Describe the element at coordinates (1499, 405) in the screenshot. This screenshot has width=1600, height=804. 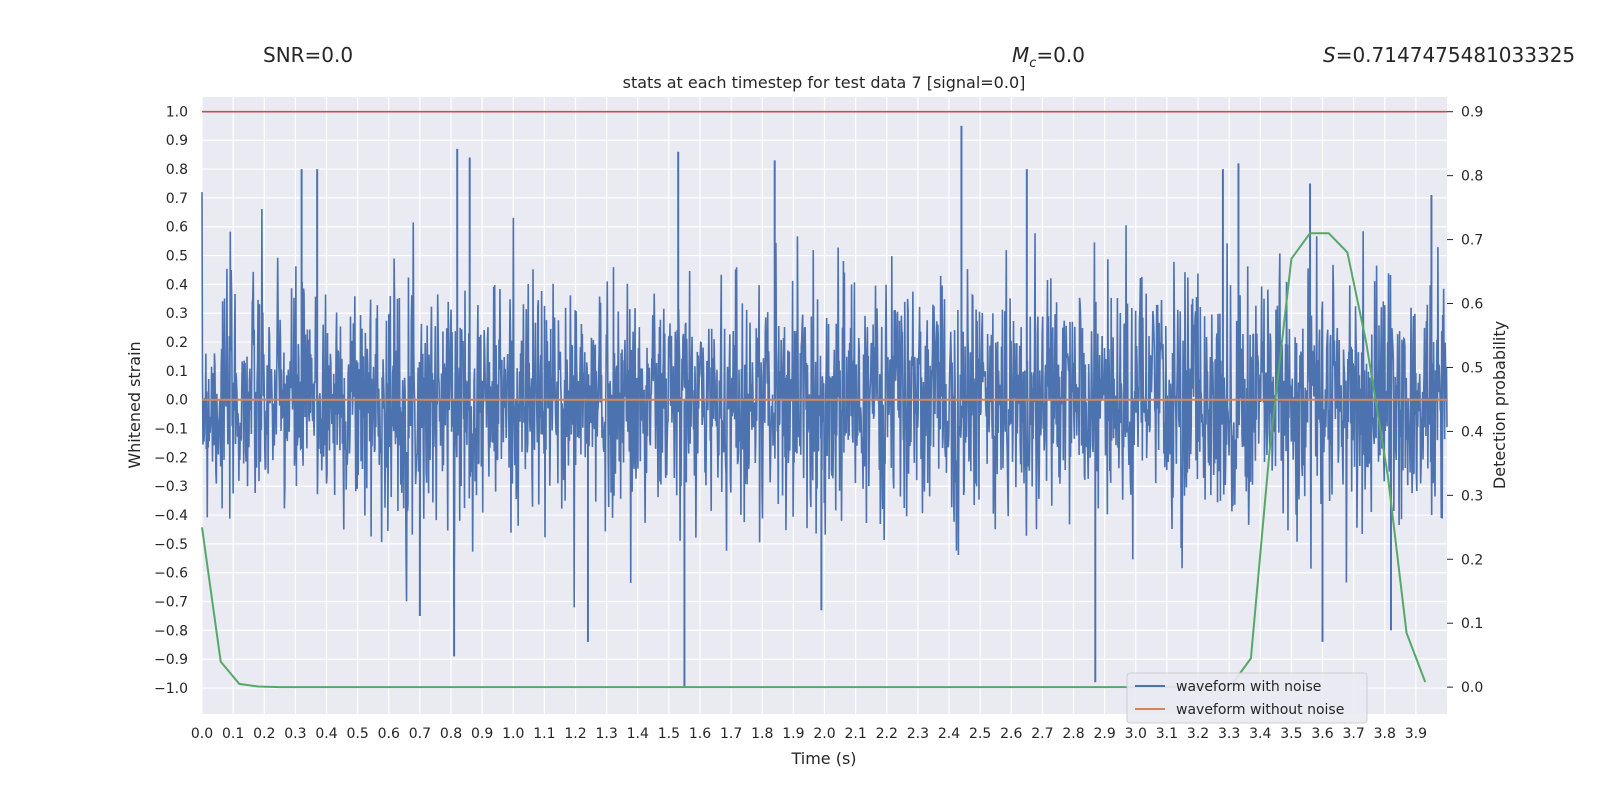
I see `y-right-axis-label: Detection probability` at that location.